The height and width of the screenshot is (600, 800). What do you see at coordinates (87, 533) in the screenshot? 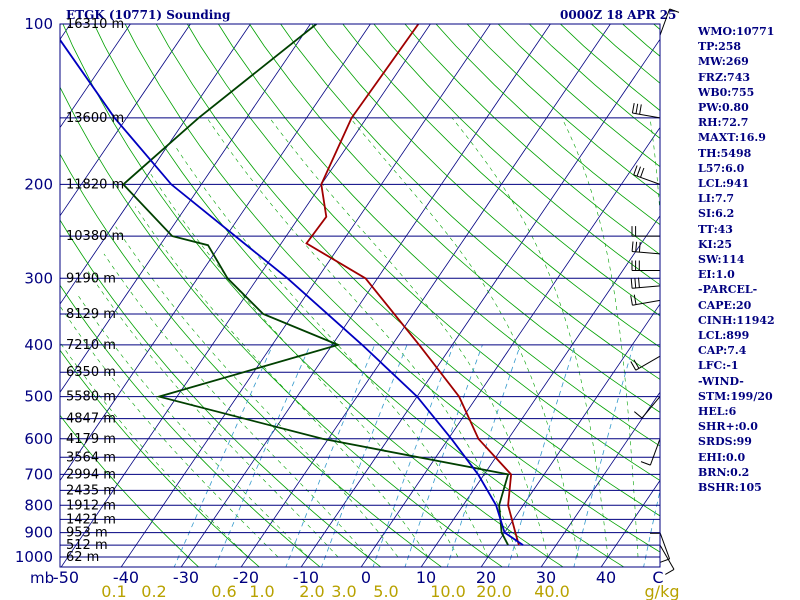
I see `height-label: 953 m` at bounding box center [87, 533].